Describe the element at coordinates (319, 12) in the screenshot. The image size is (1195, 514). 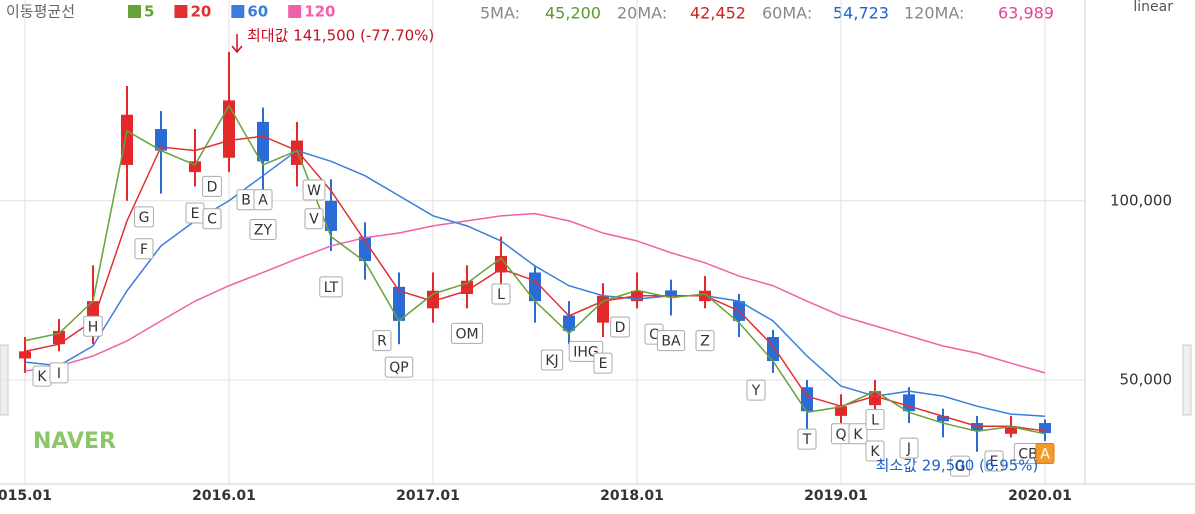
I see `legend-label: 120` at that location.